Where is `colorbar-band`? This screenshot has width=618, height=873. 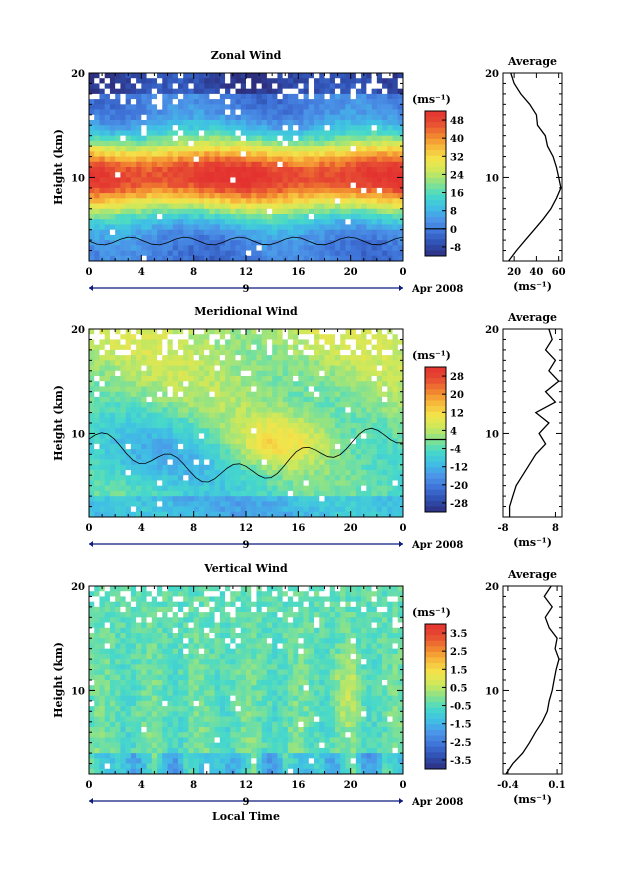
colorbar-band is located at coordinates (435, 125).